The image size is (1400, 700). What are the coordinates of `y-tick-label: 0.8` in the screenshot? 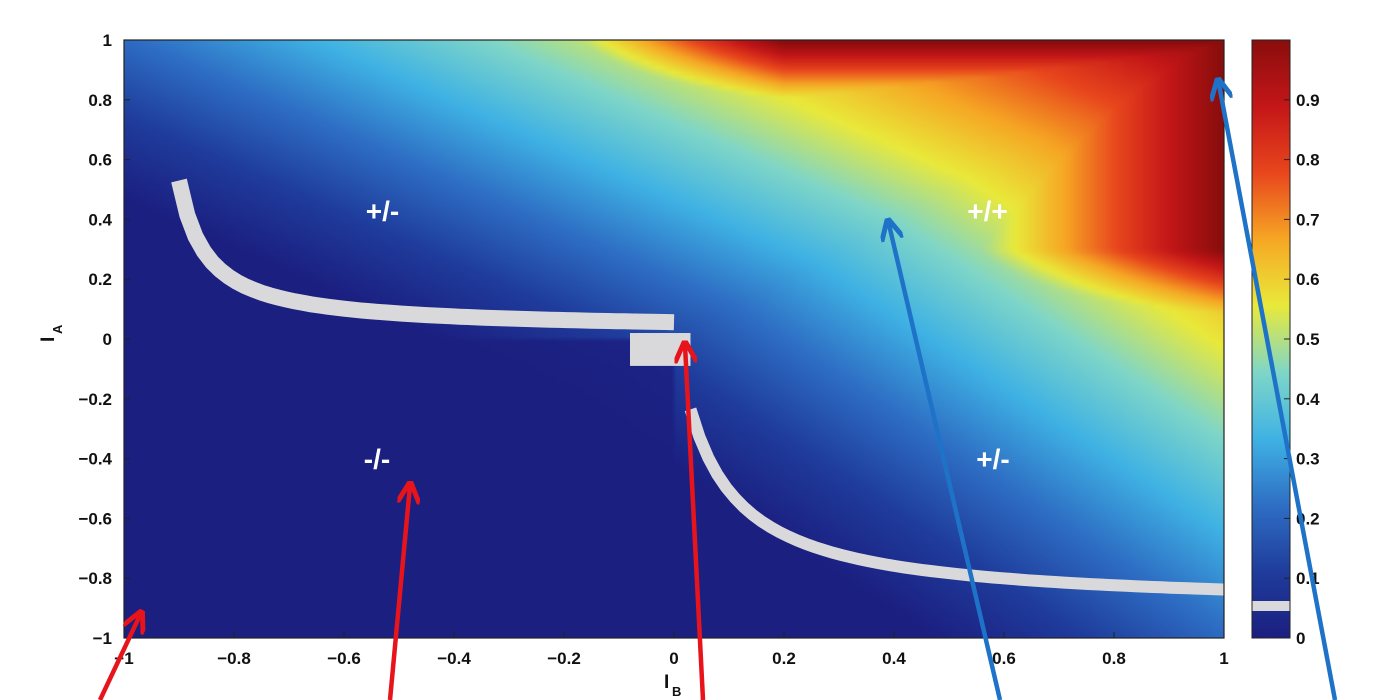 It's located at (100, 100).